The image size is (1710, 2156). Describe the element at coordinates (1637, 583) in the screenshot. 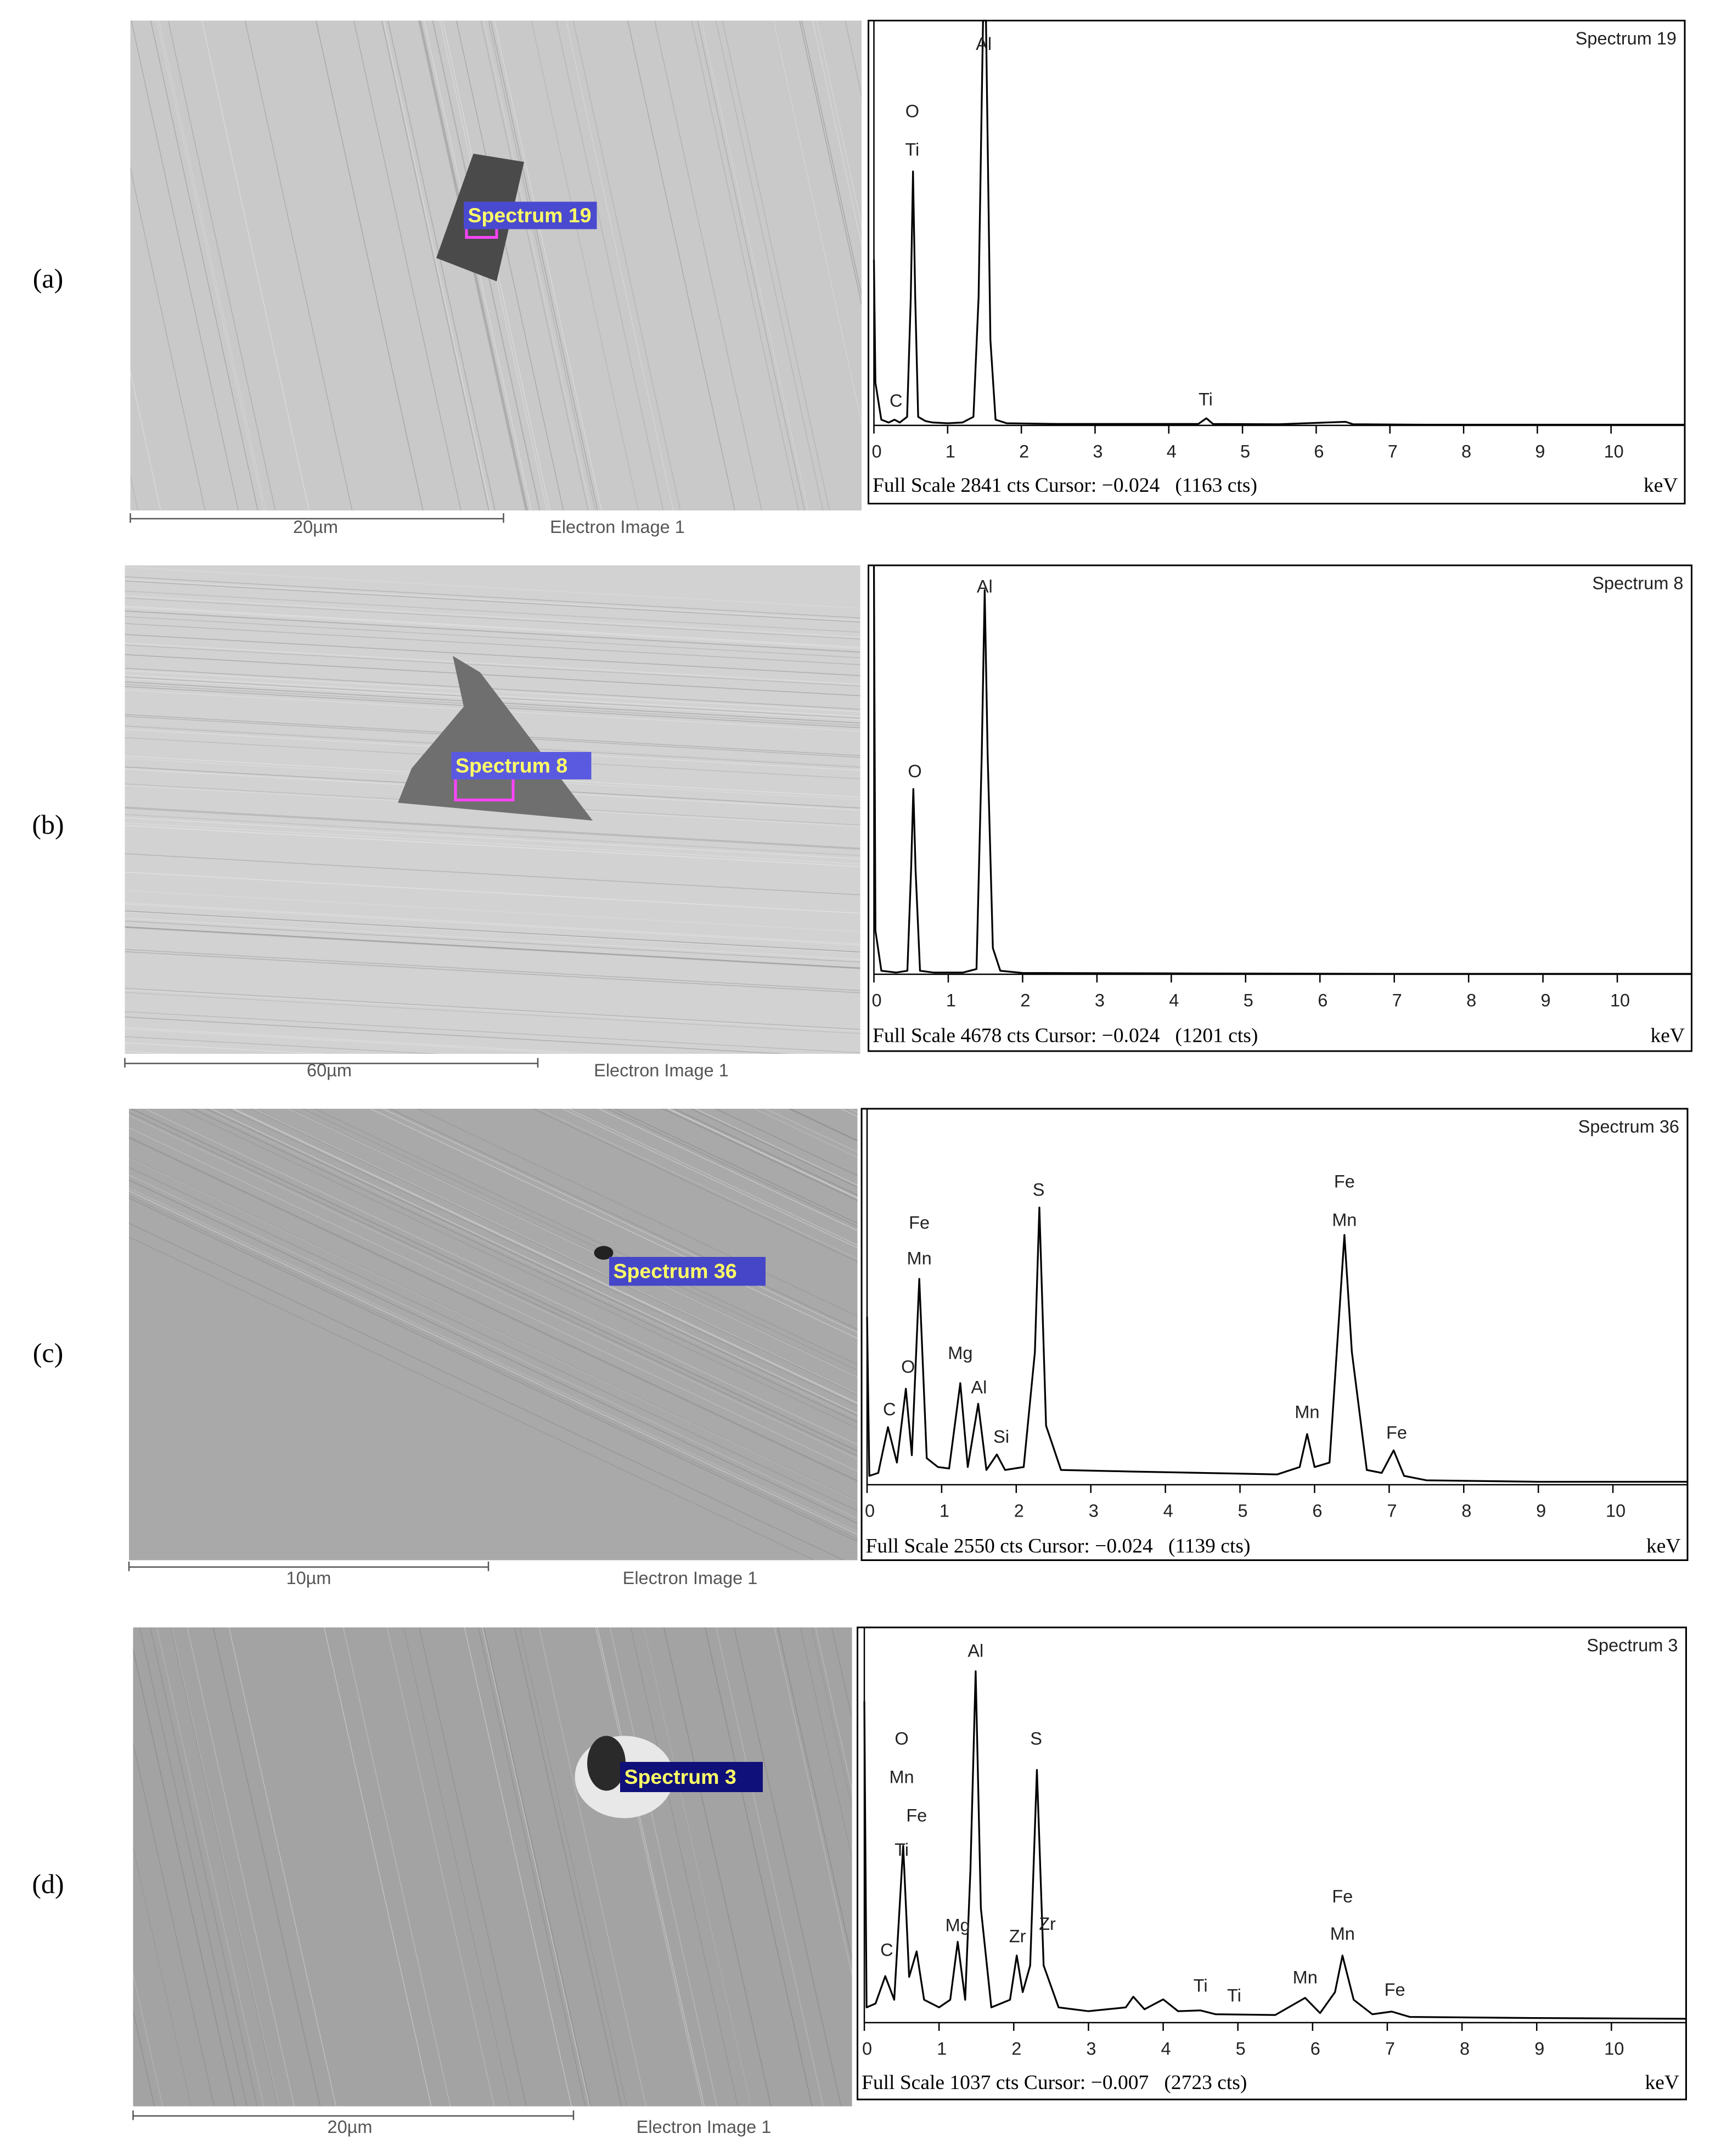

I see `chart-title: Spectrum 8` at that location.